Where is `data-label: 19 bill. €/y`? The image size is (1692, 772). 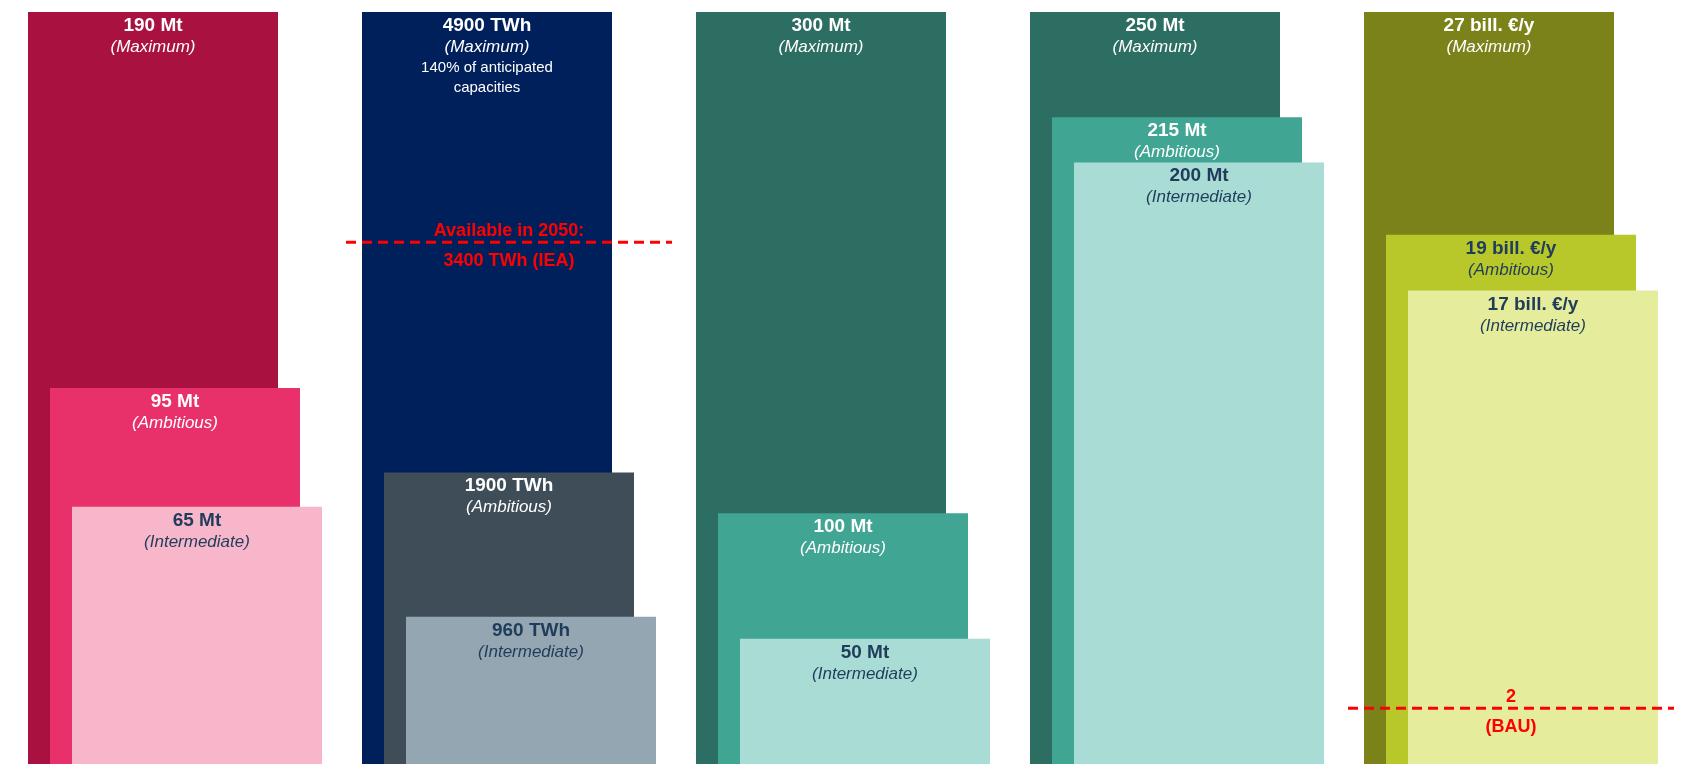 data-label: 19 bill. €/y is located at coordinates (1511, 247).